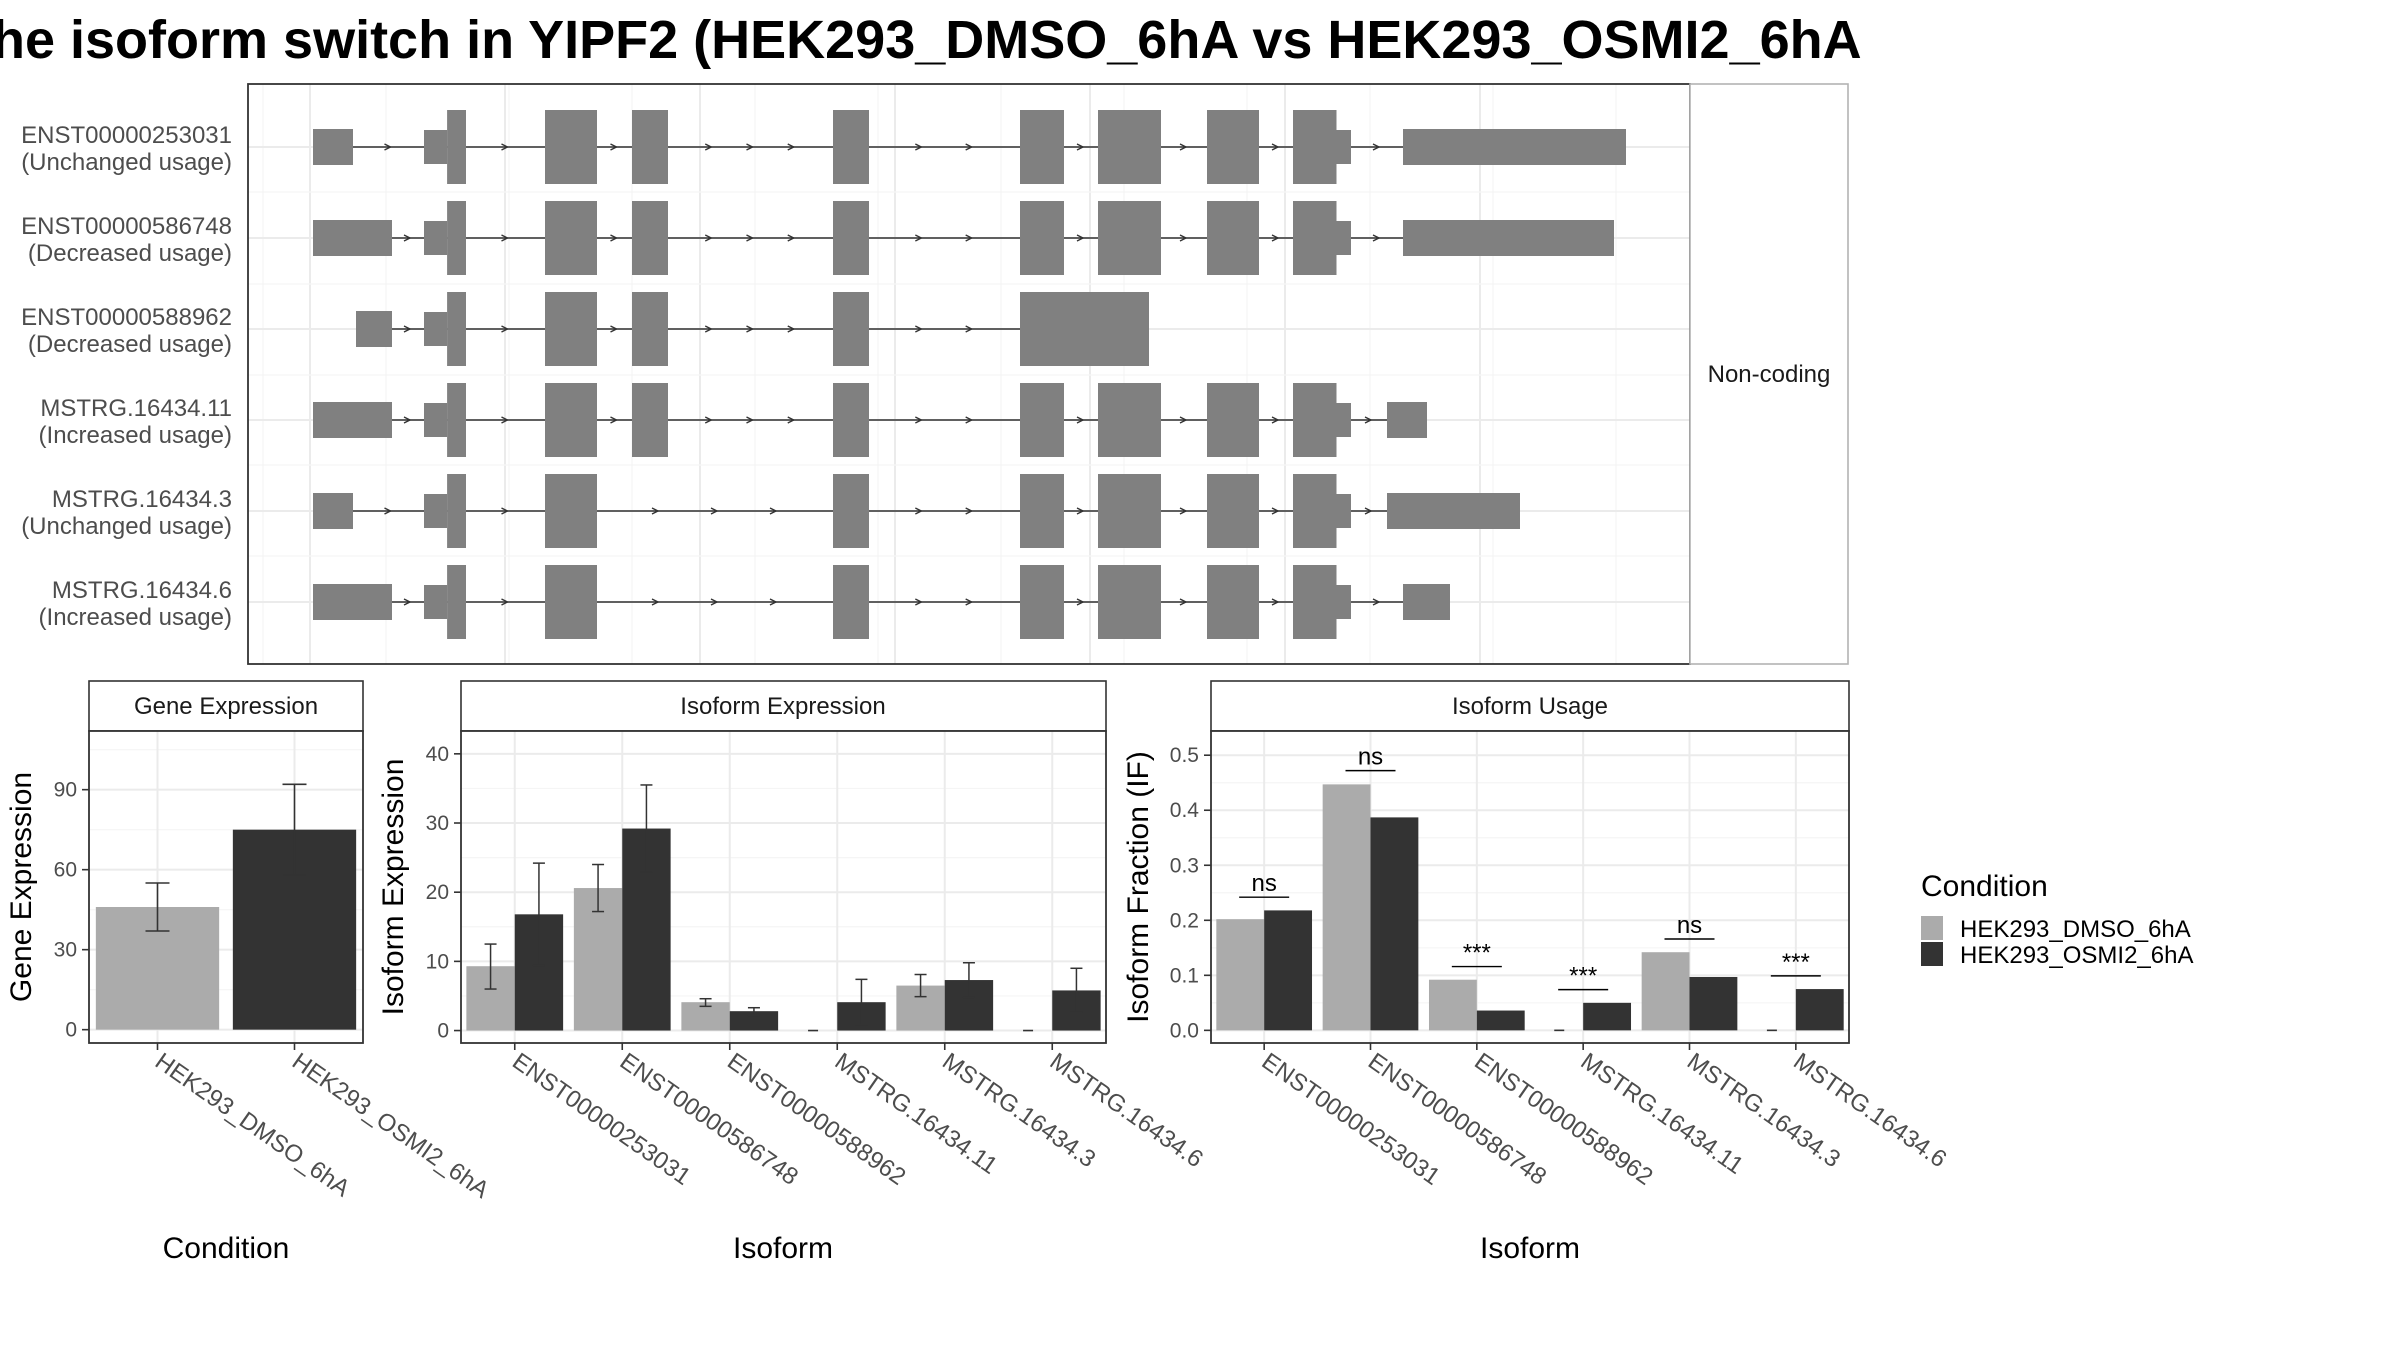 This screenshot has height=1350, width=2400. Describe the element at coordinates (709, 1119) in the screenshot. I see `x-tick-label: ENST00000586748` at that location.